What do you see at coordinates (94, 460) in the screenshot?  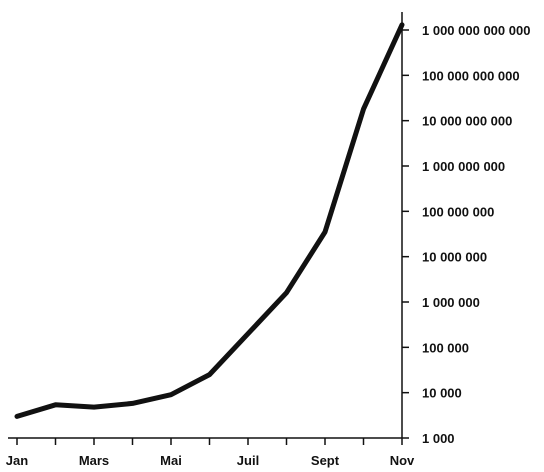 I see `x-tick-label: Mars` at bounding box center [94, 460].